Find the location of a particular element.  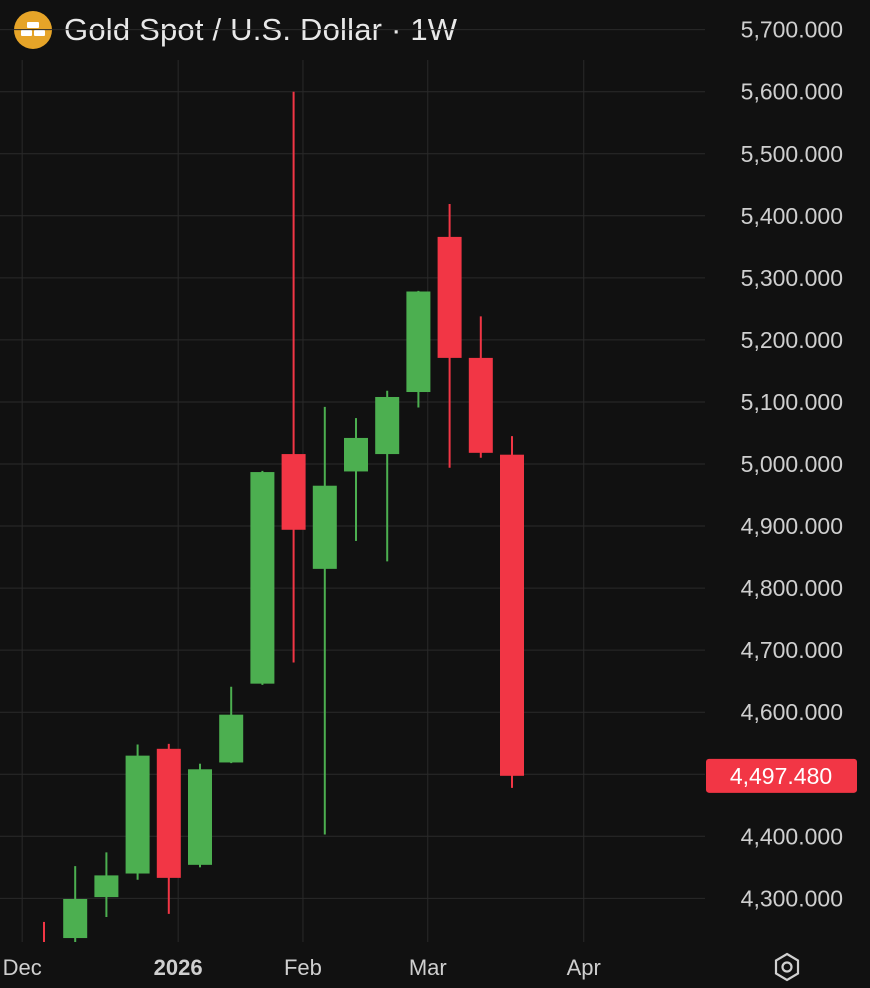

y-tick-label: 5,500.000 is located at coordinates (792, 154).